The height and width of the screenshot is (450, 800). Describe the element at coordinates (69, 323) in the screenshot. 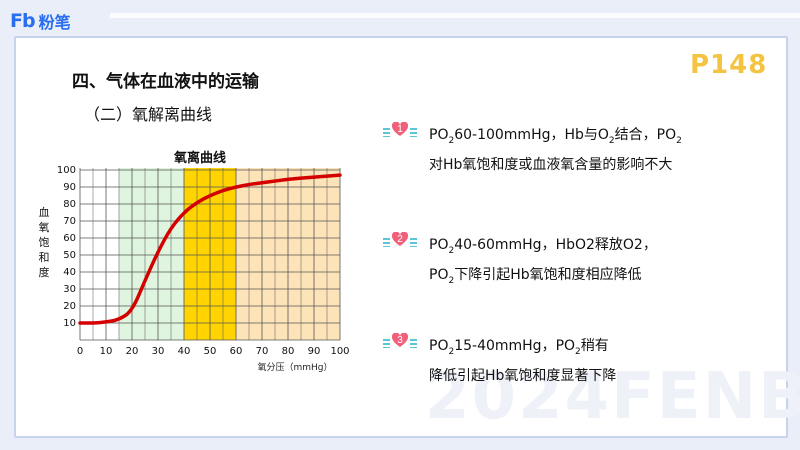

I see `y-tick-label: 10` at that location.